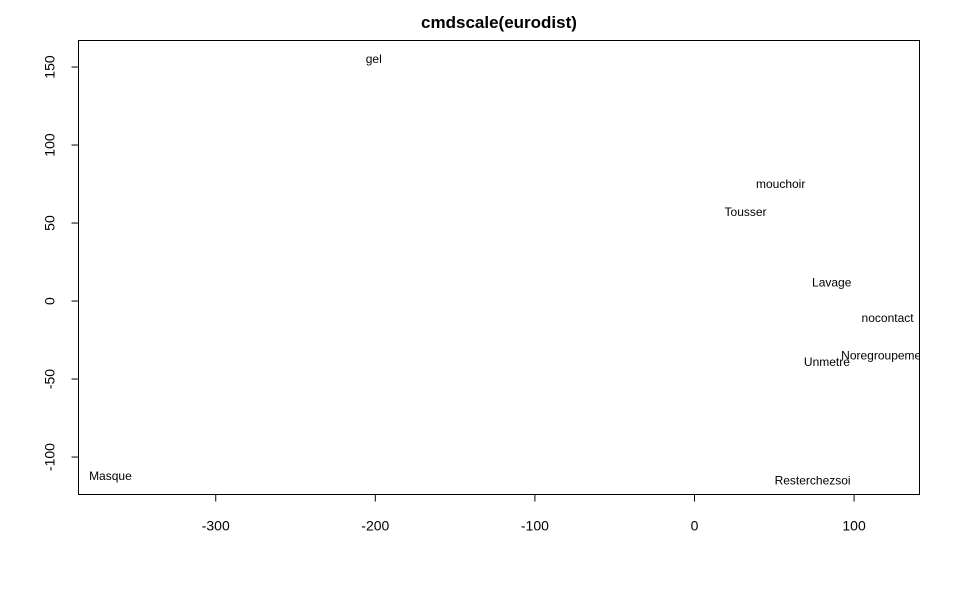 This screenshot has height=593, width=960. What do you see at coordinates (534, 514) in the screenshot?
I see `x-axis: -300 -200 -100 0 100` at bounding box center [534, 514].